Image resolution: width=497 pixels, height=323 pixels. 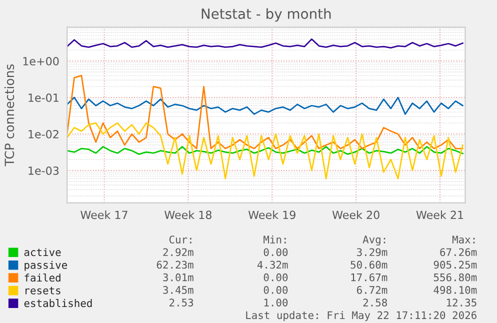 What do you see at coordinates (455, 277) in the screenshot?
I see `text: 556.80m` at bounding box center [455, 277].